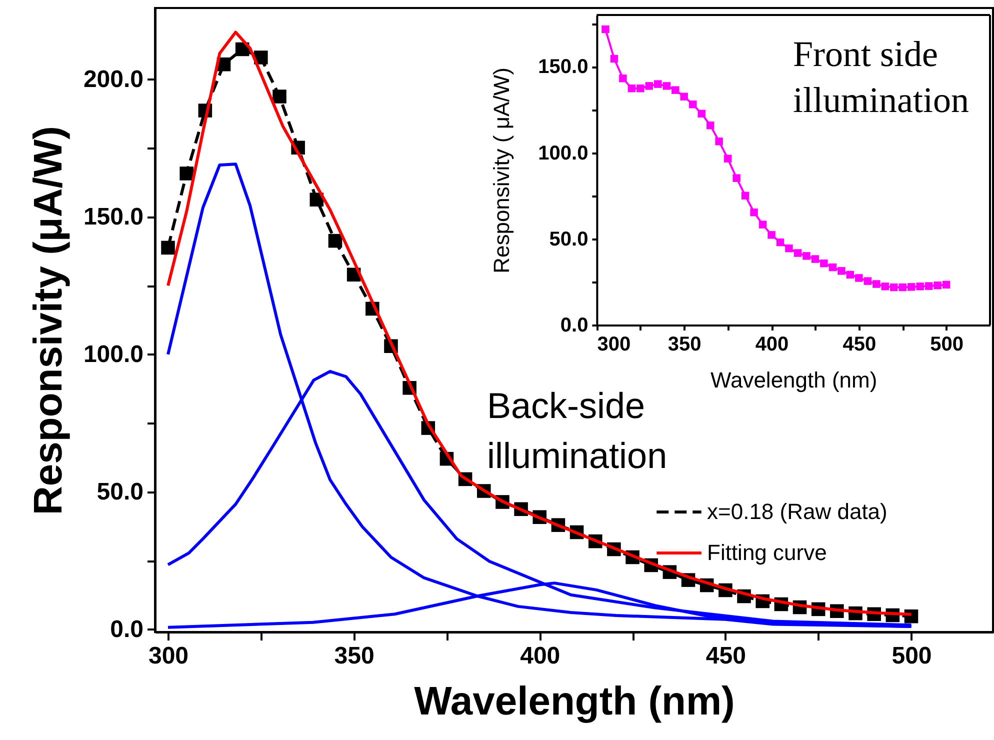  I want to click on annotation: Front side illumination, so click(881, 77).